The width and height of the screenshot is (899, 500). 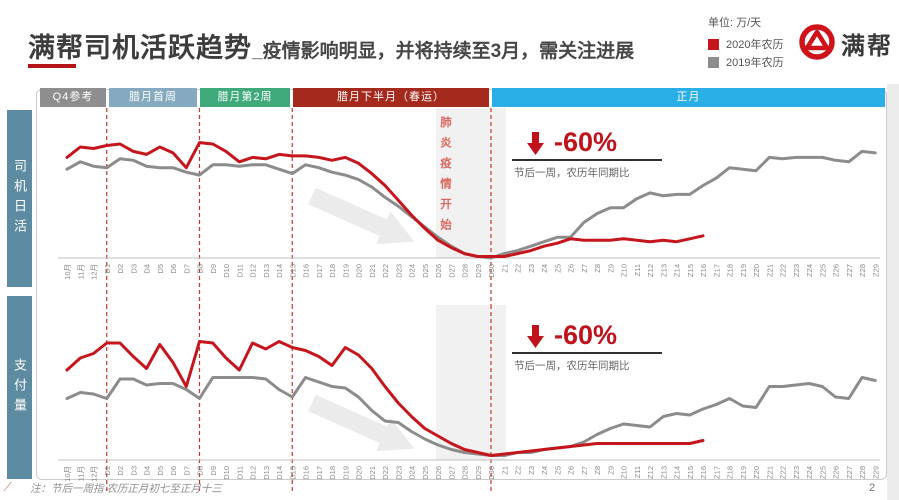 I want to click on phase-band: 腊月第2周, so click(x=245, y=97).